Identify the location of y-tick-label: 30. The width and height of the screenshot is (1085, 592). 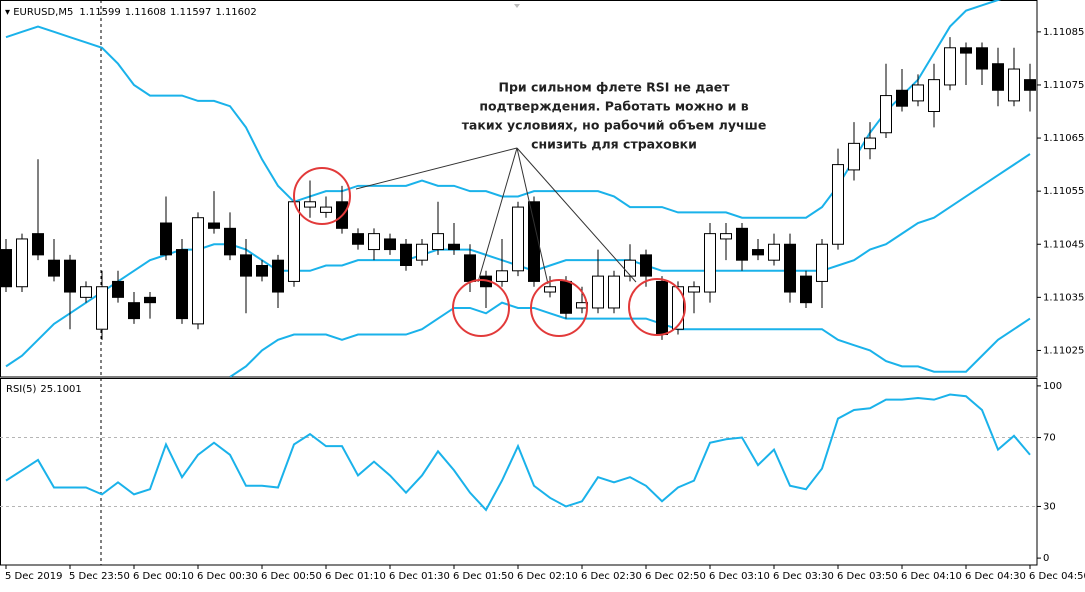
(1049, 506).